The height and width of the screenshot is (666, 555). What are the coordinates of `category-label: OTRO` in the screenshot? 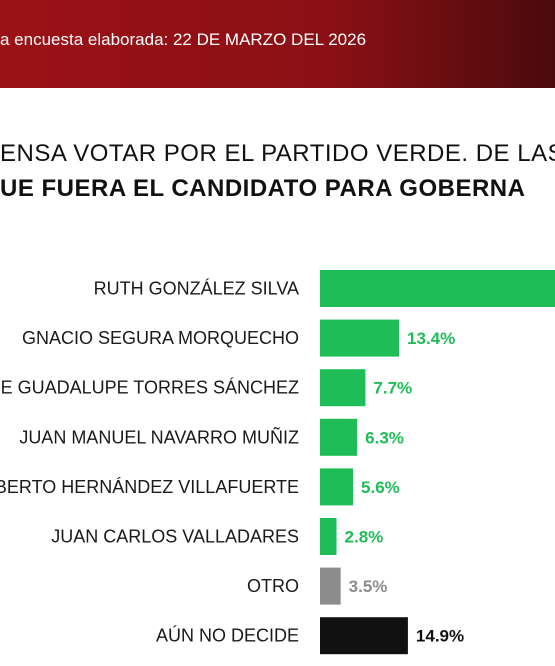 It's located at (273, 586).